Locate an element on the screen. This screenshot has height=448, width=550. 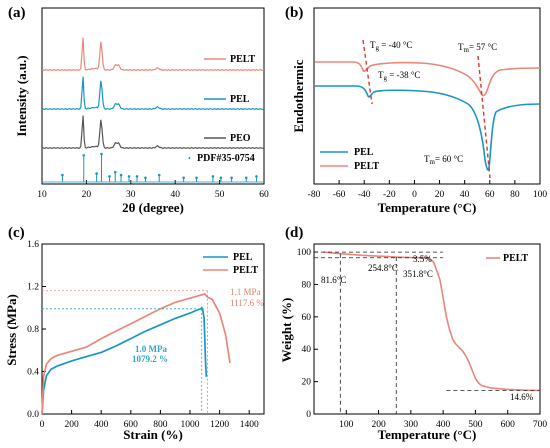
residue-annotation: 14.6% is located at coordinates (522, 397).